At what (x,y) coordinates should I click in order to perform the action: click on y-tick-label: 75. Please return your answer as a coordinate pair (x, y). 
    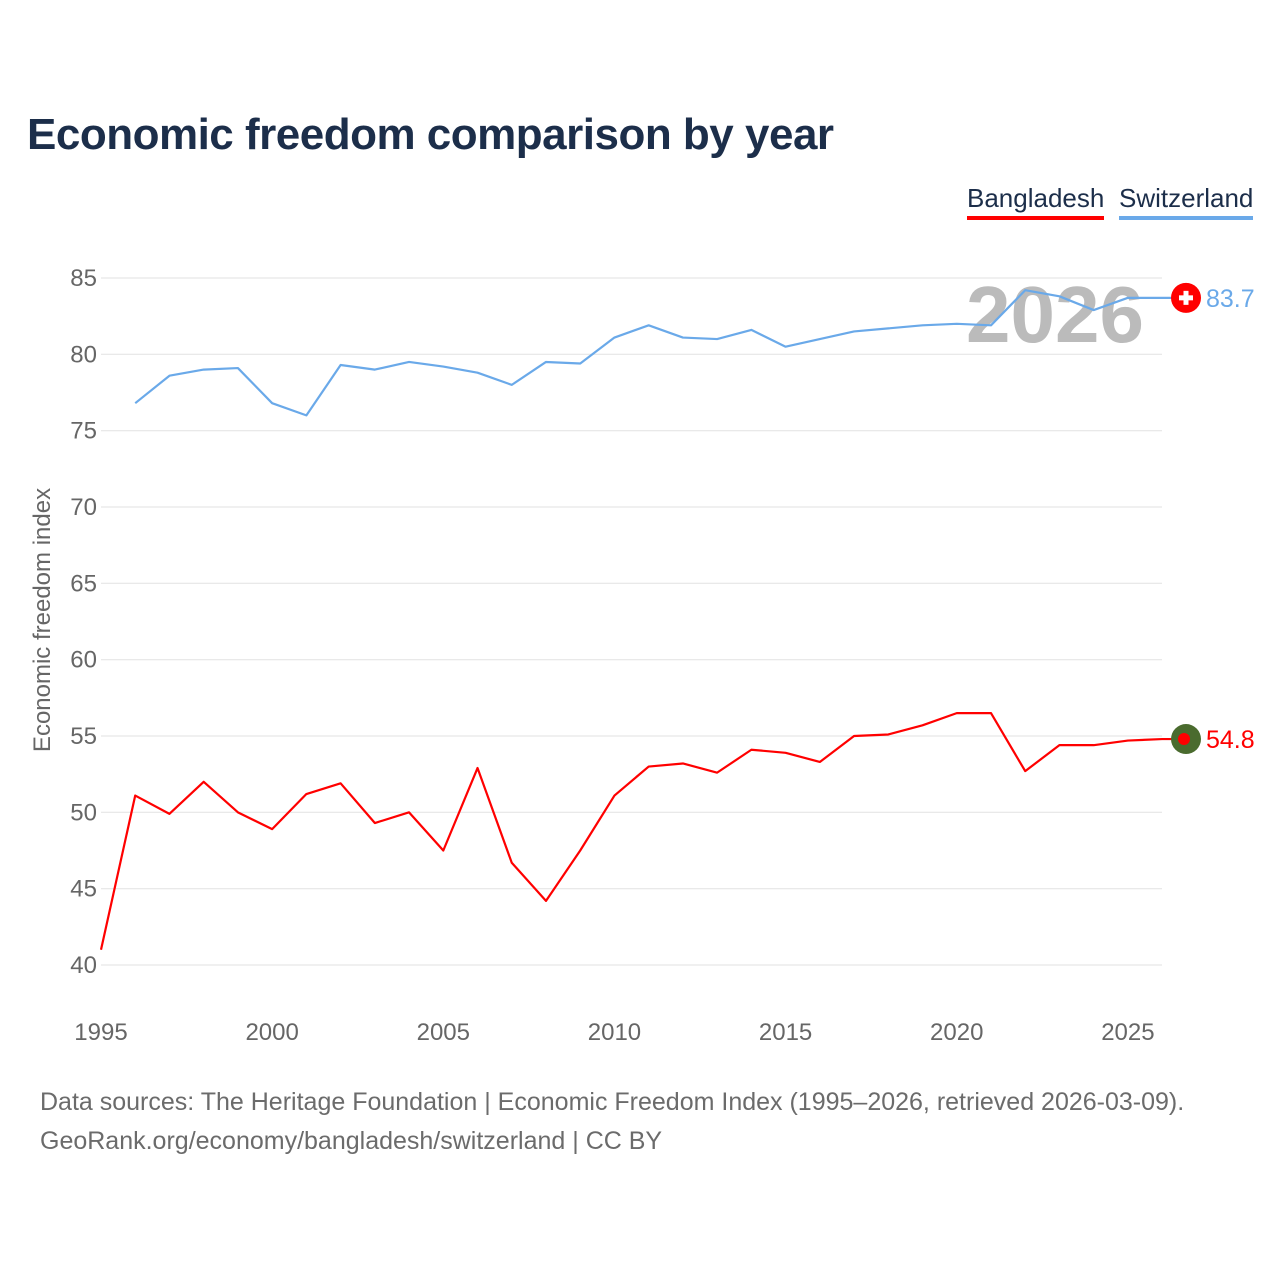
    Looking at the image, I should click on (83, 431).